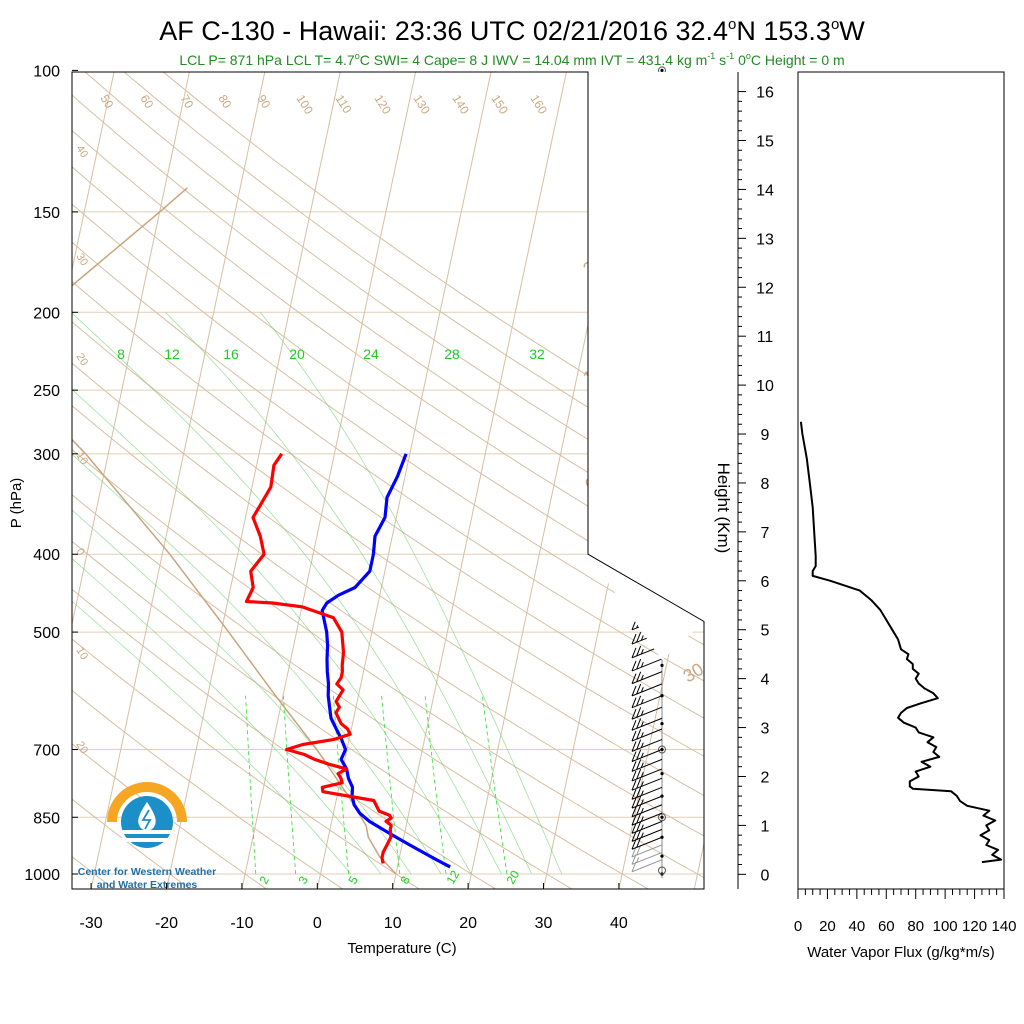  What do you see at coordinates (81, 747) in the screenshot?
I see `isotherm-label-left: 20` at bounding box center [81, 747].